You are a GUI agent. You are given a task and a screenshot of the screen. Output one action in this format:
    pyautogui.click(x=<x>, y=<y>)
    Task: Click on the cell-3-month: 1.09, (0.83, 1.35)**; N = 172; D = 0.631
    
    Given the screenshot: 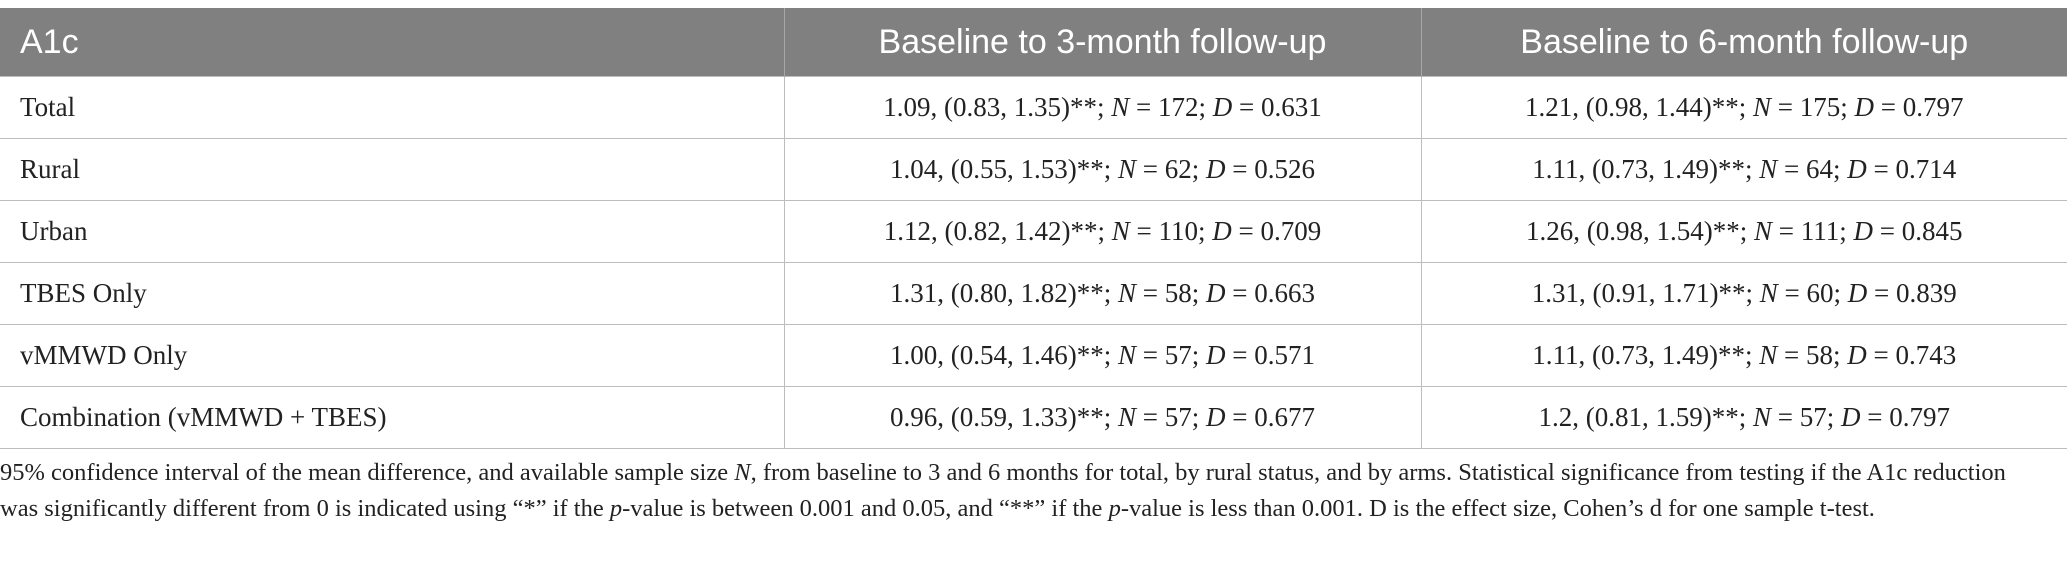 What is the action you would take?
    pyautogui.click(x=1102, y=107)
    